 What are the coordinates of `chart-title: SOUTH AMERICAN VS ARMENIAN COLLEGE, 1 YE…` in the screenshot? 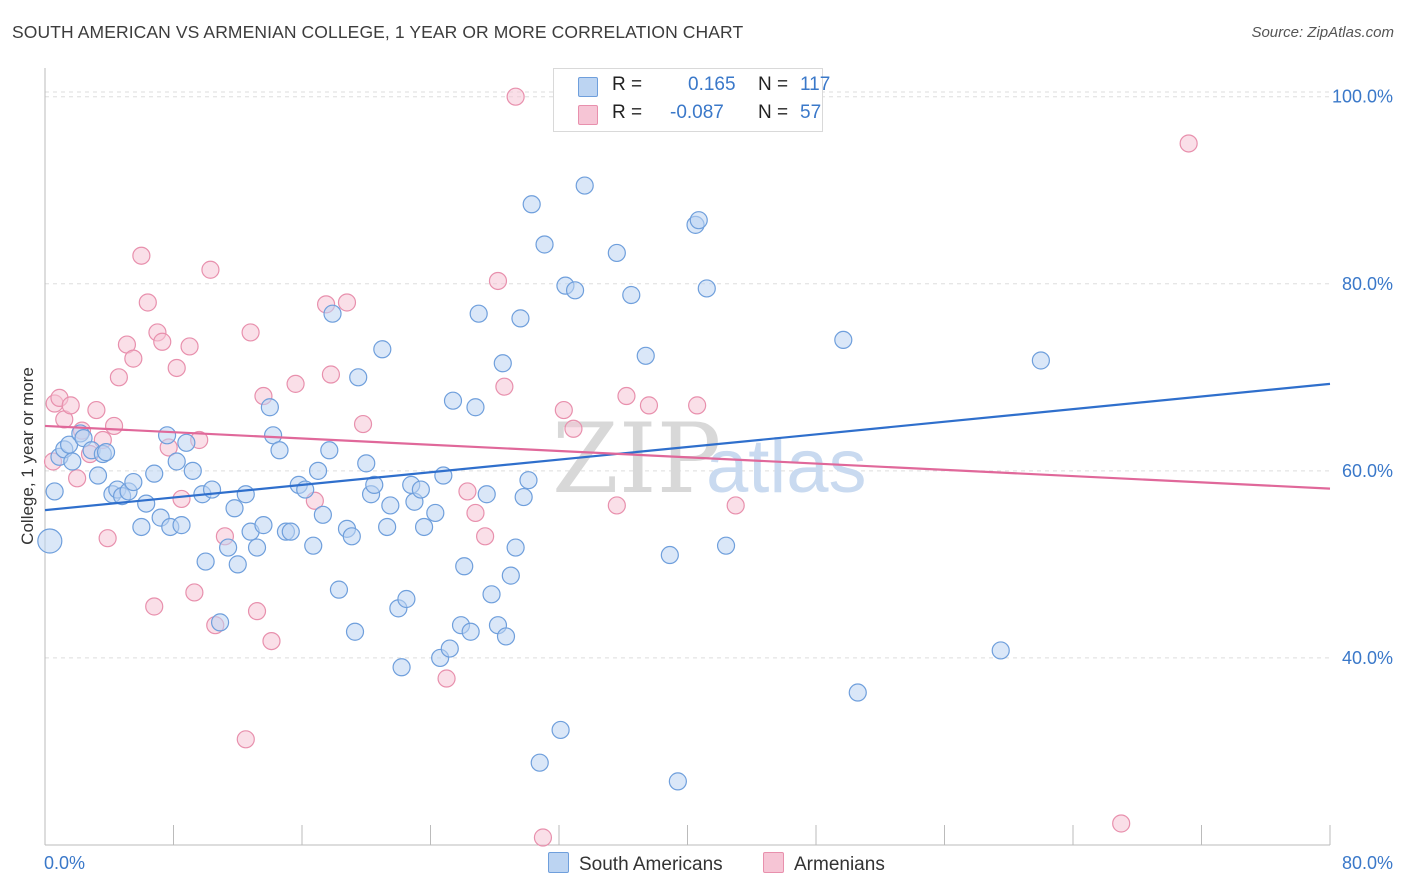 It's located at (378, 32).